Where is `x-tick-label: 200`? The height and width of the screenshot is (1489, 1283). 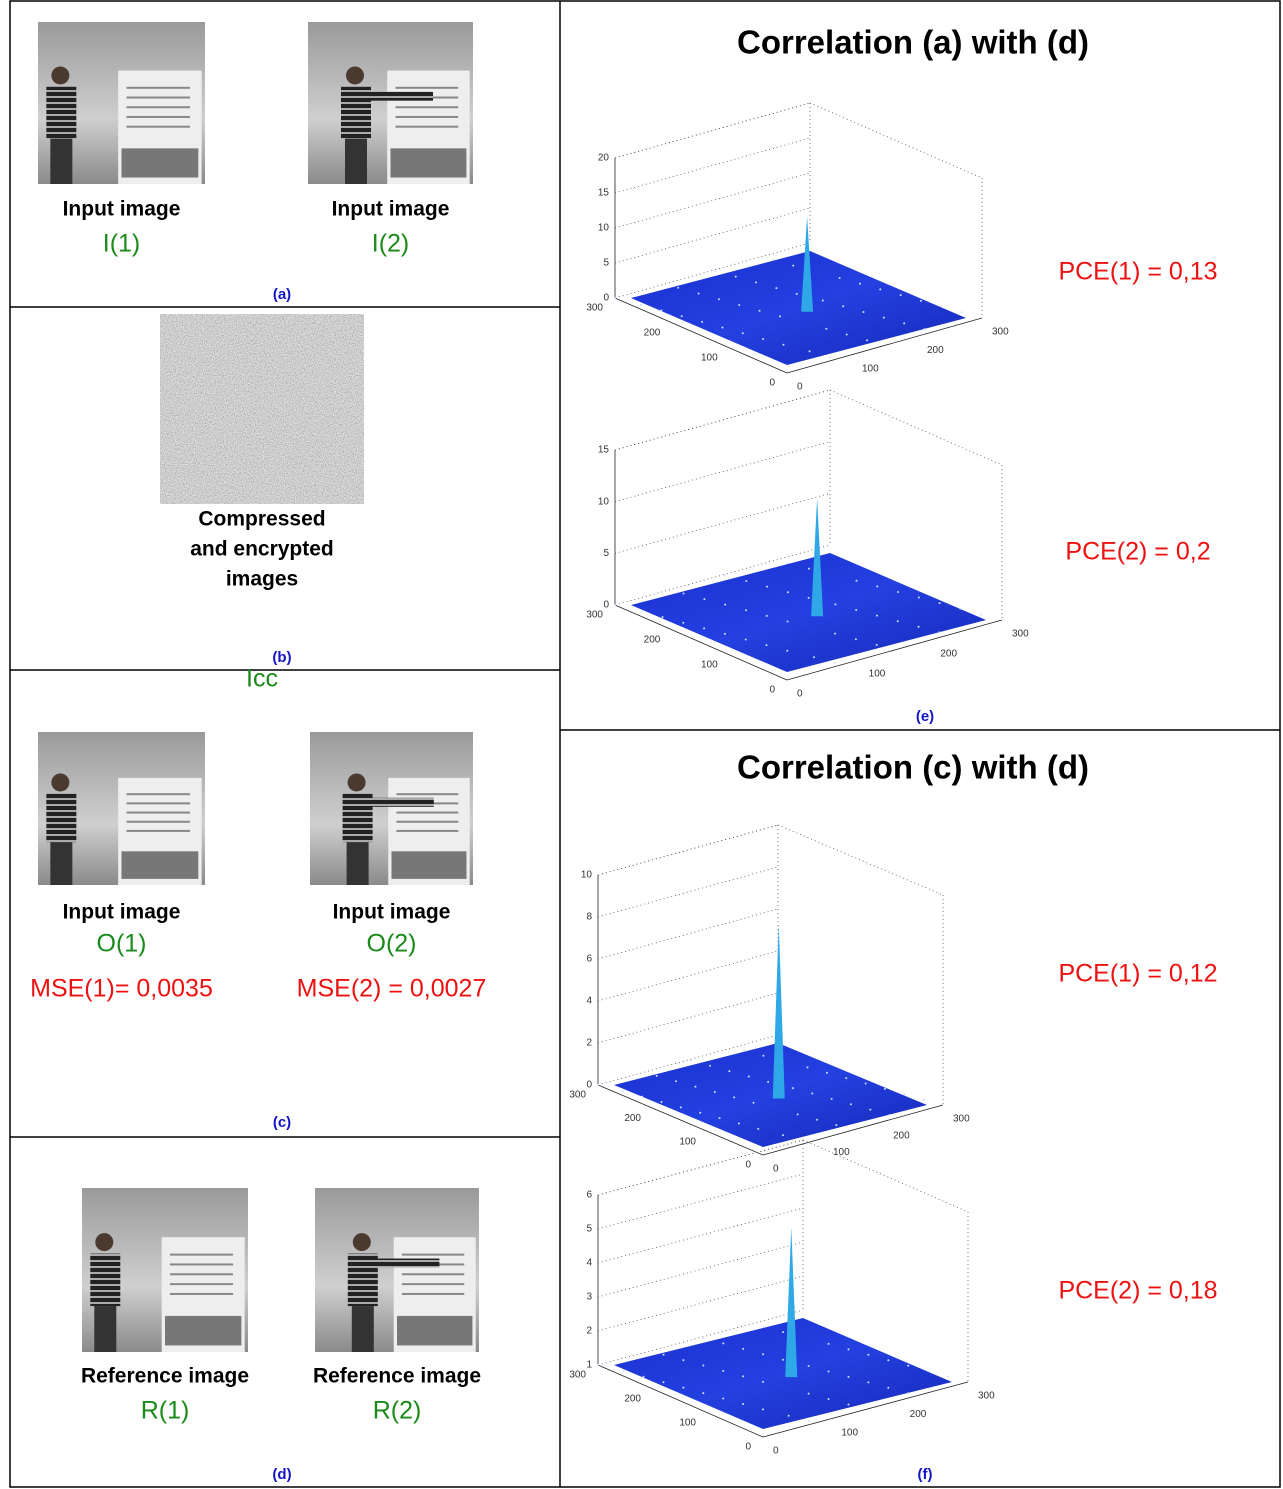
x-tick-label: 200 is located at coordinates (918, 1414).